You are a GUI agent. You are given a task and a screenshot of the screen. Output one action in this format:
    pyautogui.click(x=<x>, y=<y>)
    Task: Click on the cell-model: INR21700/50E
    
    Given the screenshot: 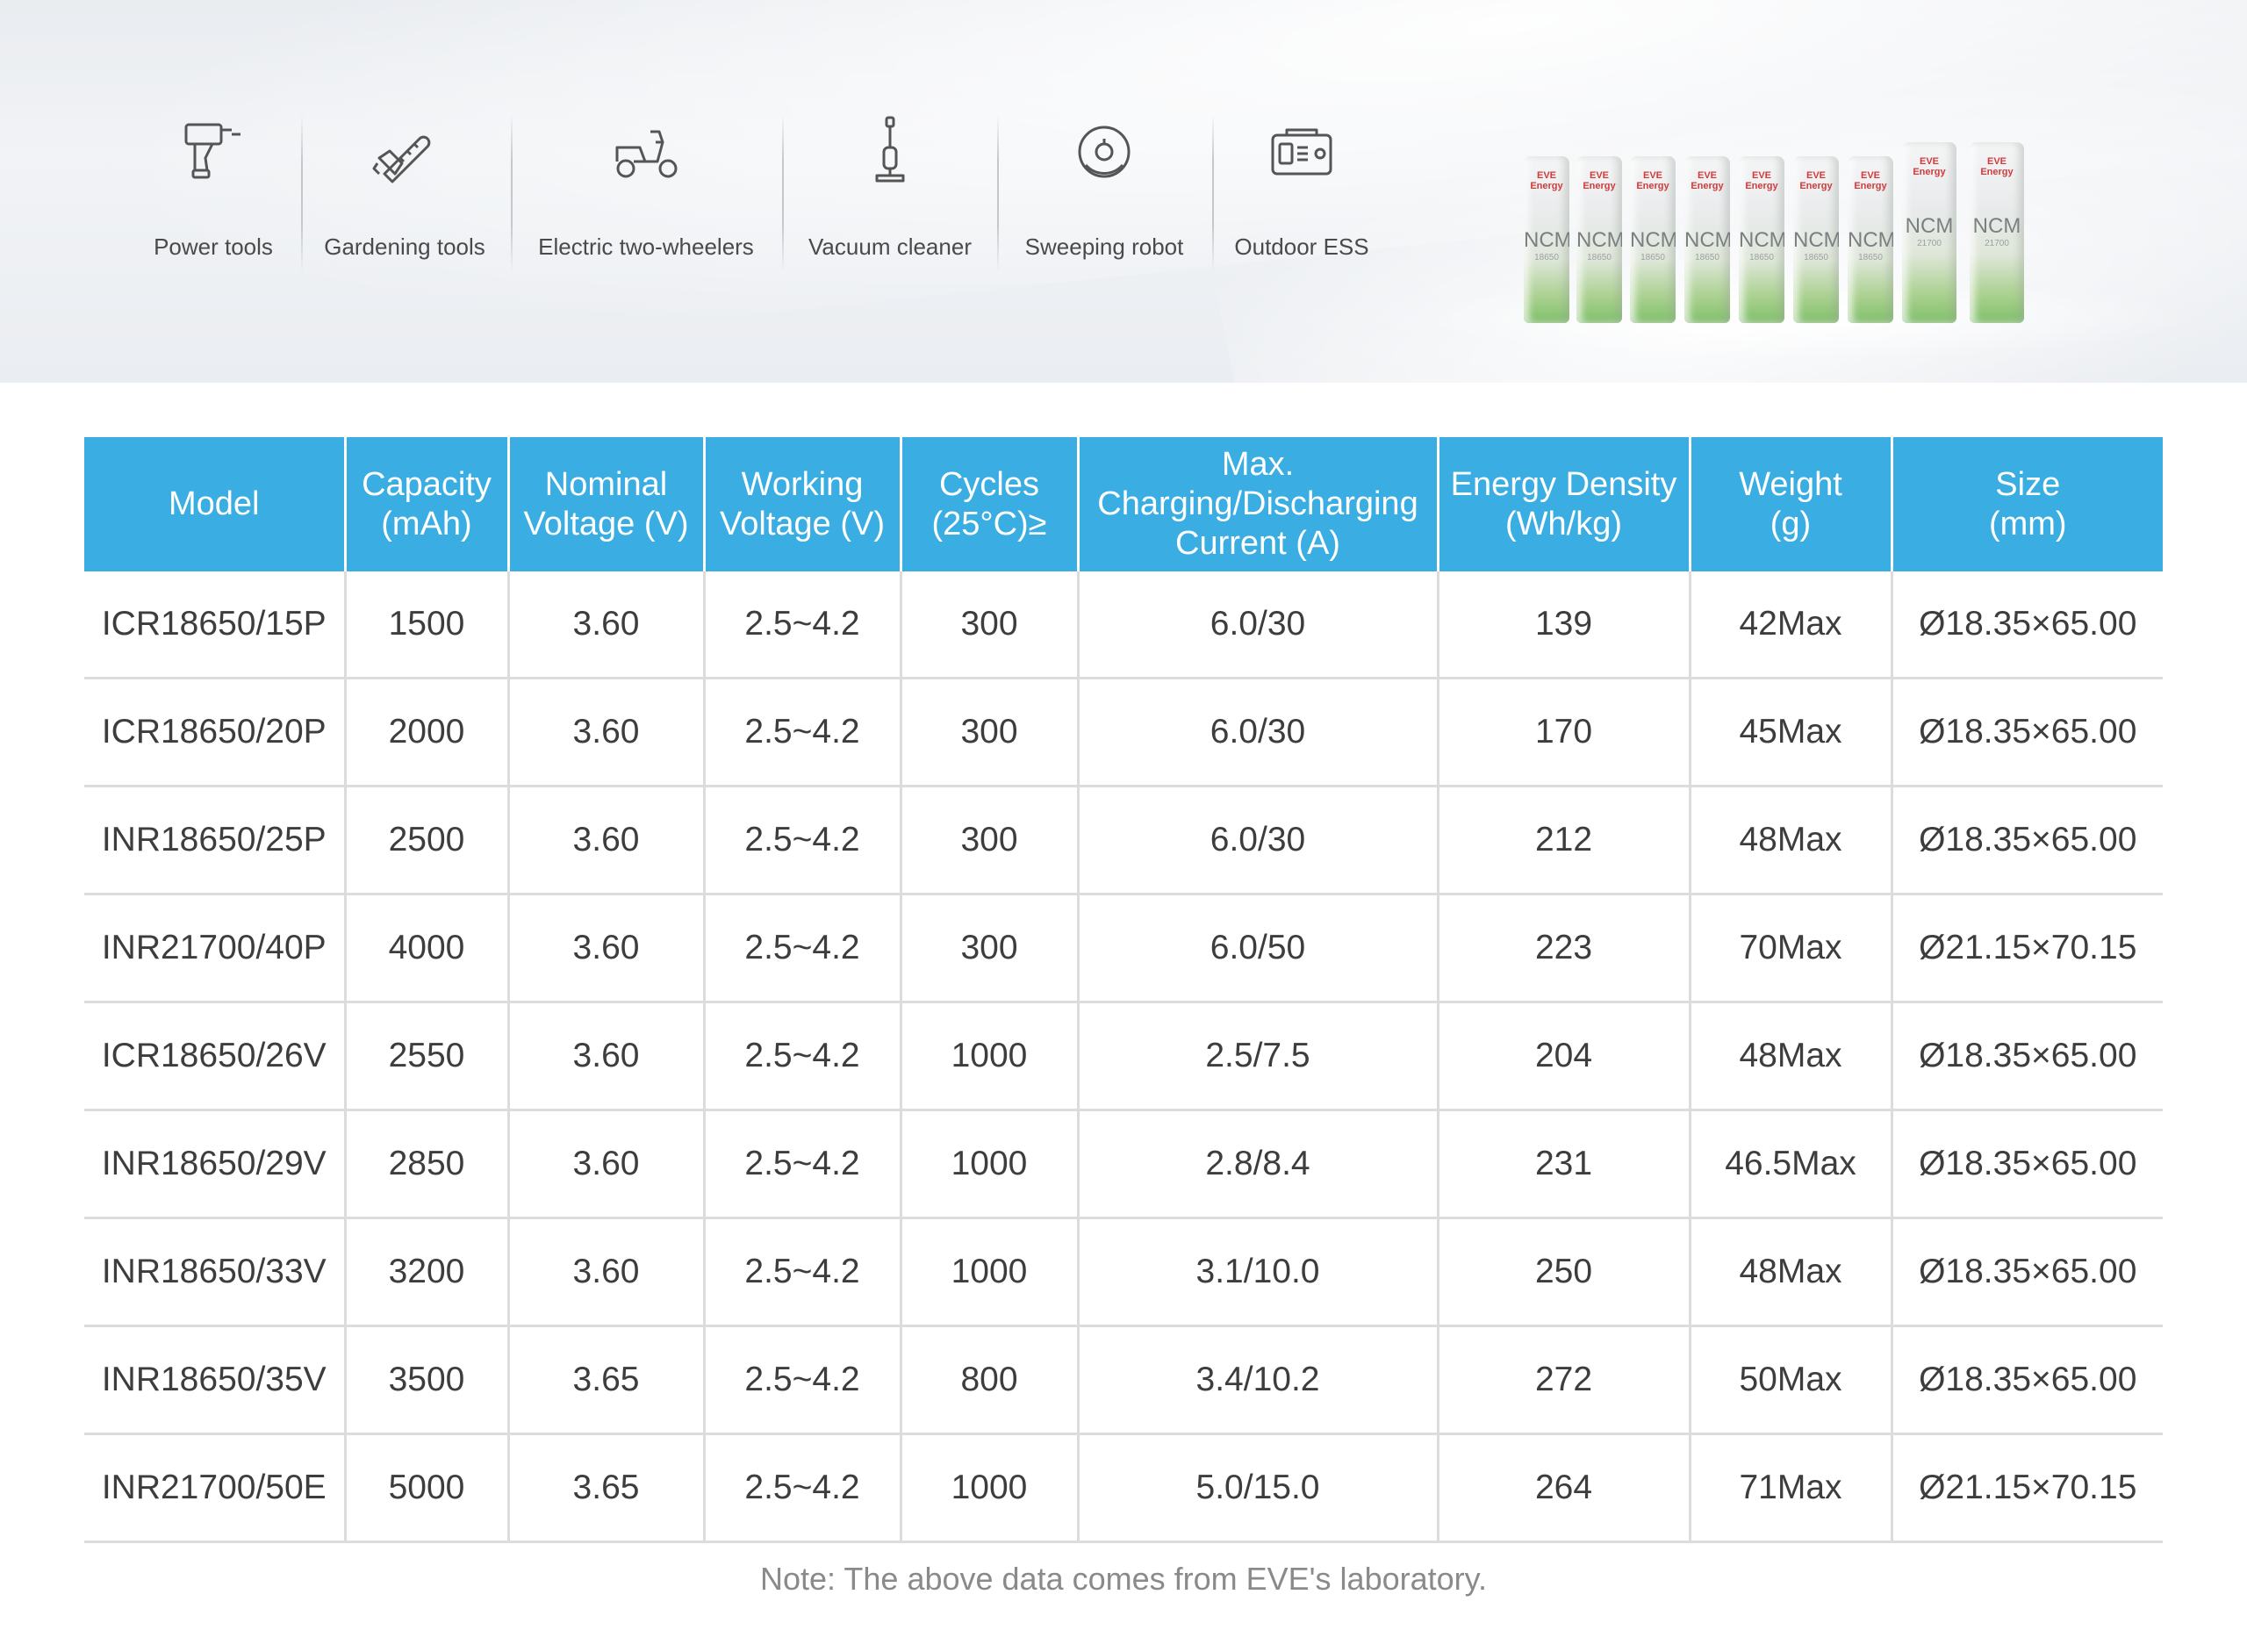 What is the action you would take?
    pyautogui.click(x=214, y=1488)
    